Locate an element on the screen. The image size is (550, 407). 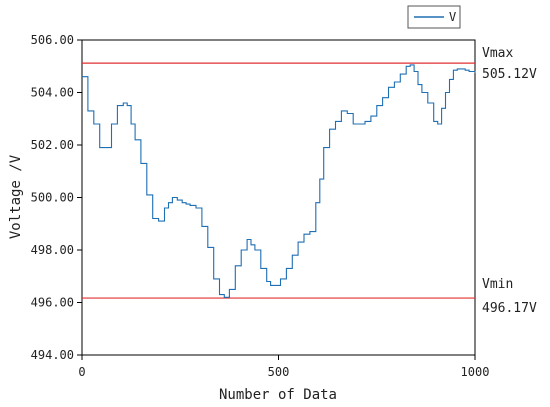
vmin-label: Vmin is located at coordinates (497, 284).